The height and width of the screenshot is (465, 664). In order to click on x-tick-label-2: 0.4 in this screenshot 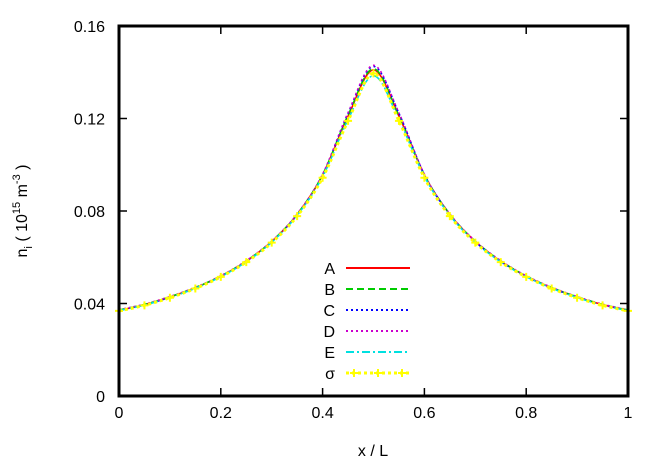, I will do `click(322, 413)`.